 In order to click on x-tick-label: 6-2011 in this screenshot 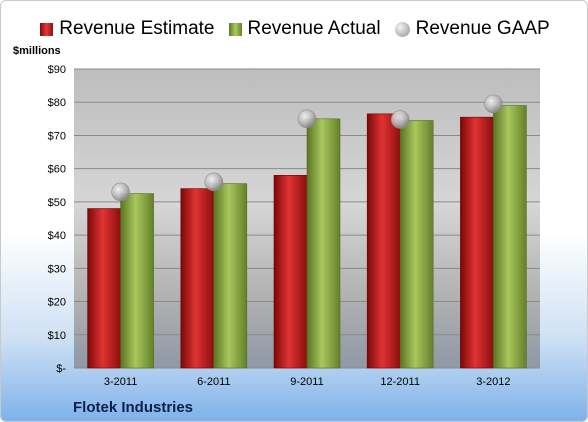, I will do `click(213, 382)`.